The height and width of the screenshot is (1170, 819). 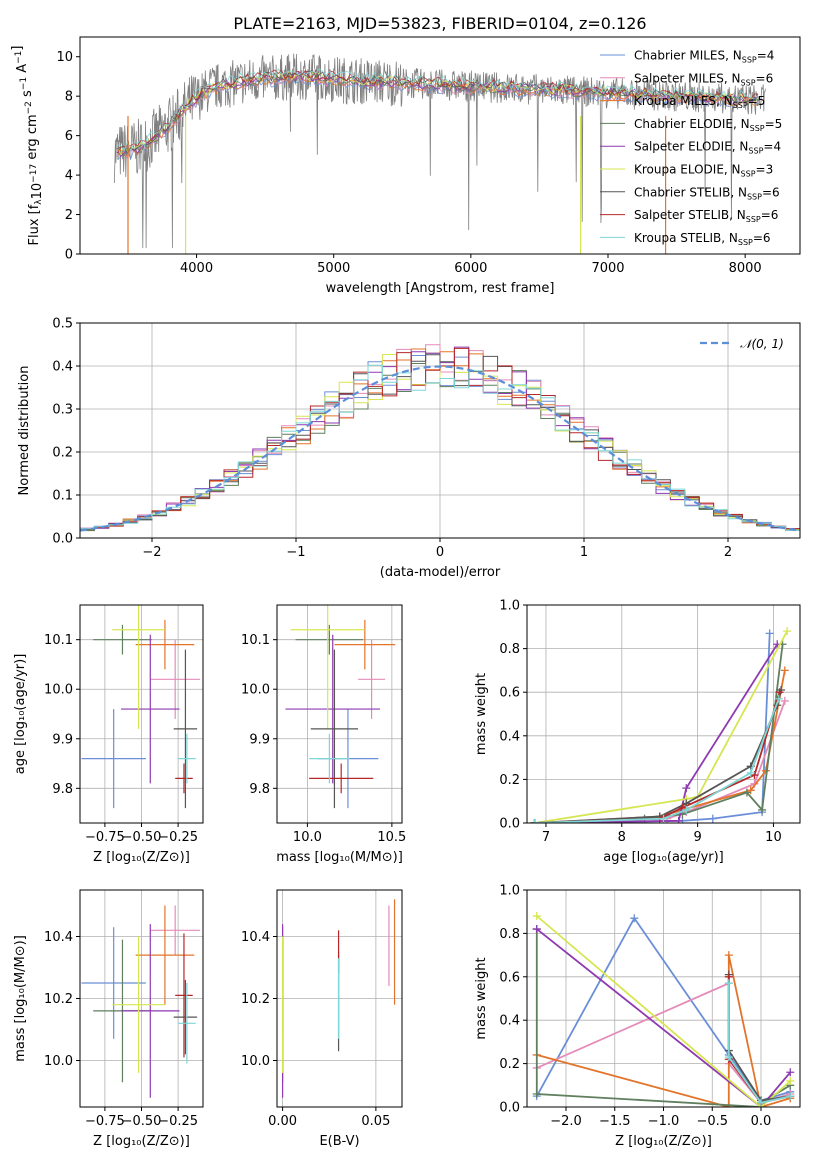 I want to click on legend-label: Kroupa STELIB, N, so click(x=686, y=238).